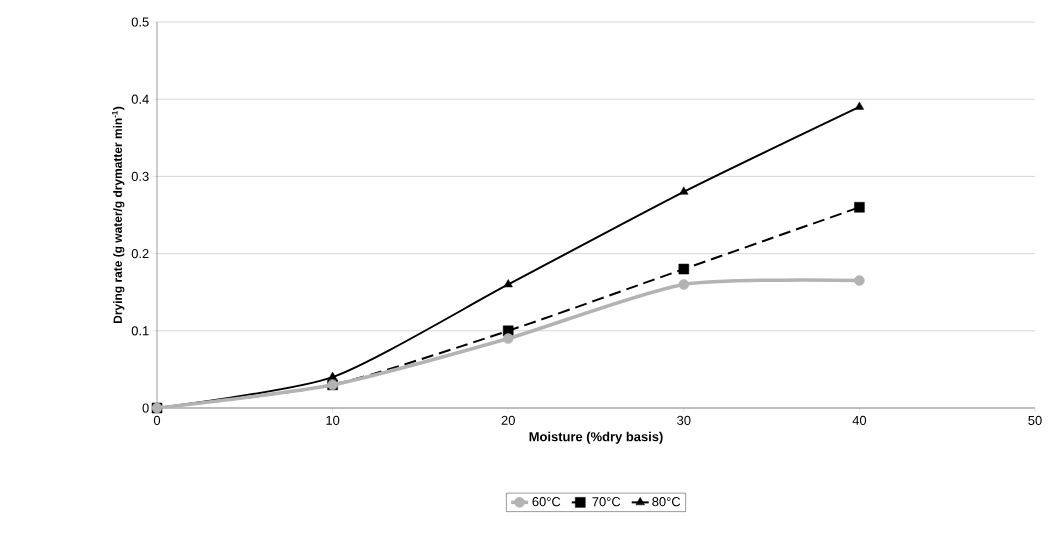 Image resolution: width=1051 pixels, height=554 pixels. Describe the element at coordinates (1035, 420) in the screenshot. I see `x-tick-label: 50` at that location.